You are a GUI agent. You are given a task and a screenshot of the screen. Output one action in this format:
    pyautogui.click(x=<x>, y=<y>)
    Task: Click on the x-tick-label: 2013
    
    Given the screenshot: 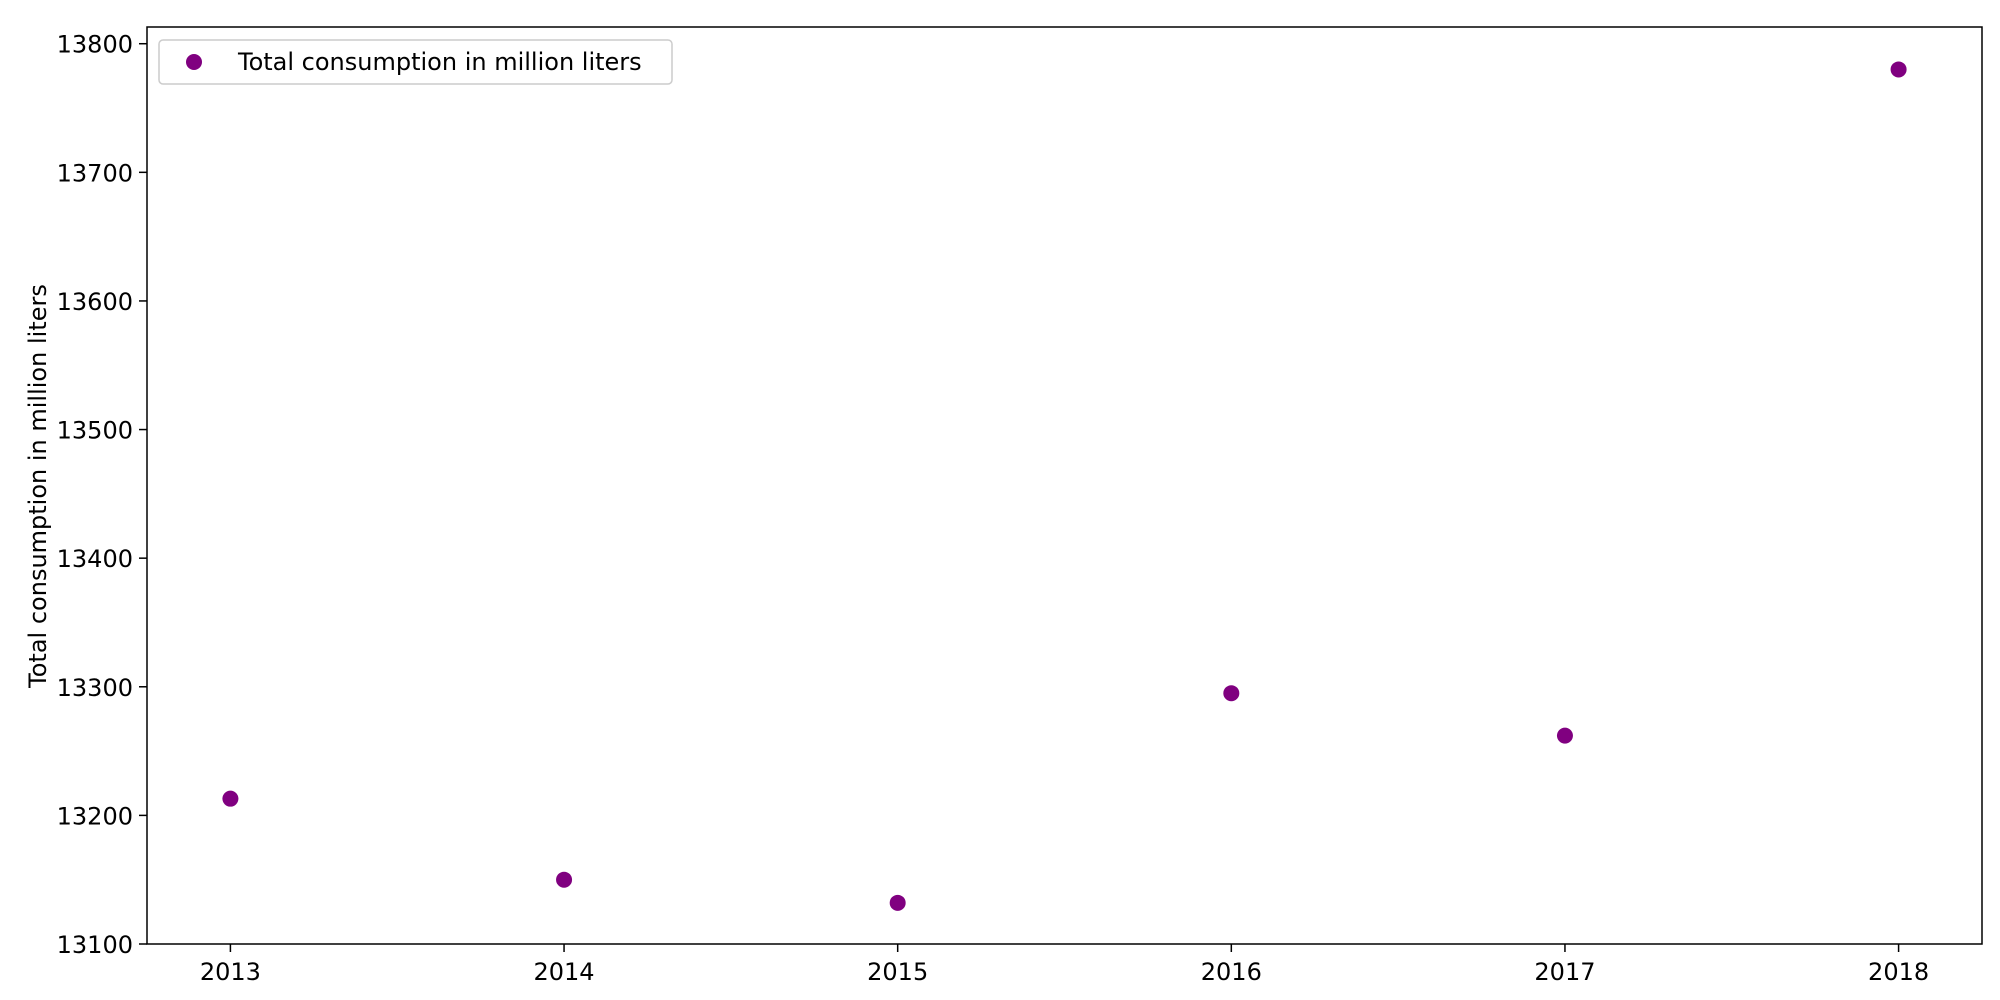 What is the action you would take?
    pyautogui.click(x=230, y=972)
    